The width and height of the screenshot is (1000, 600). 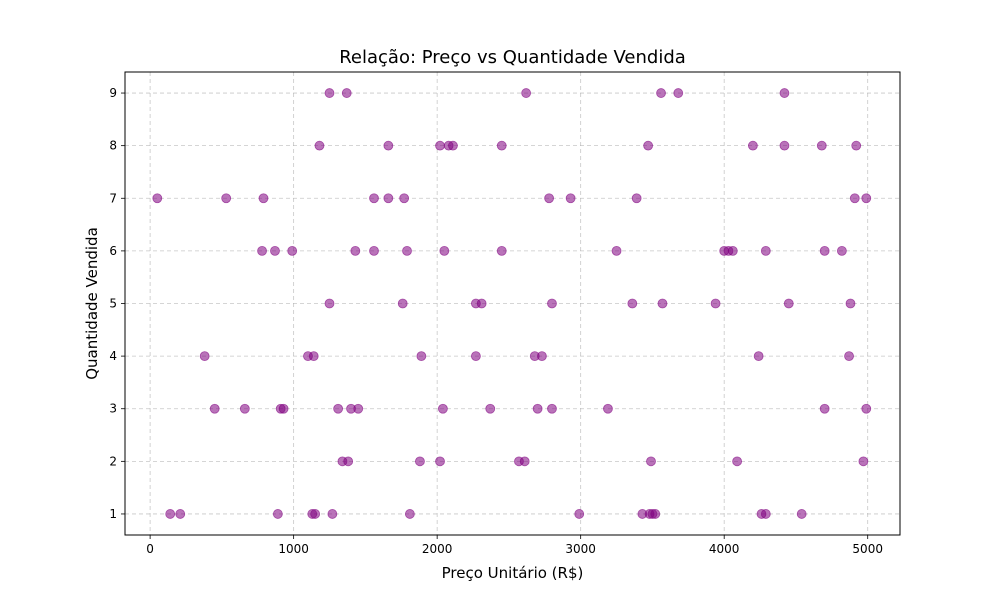 I want to click on x-axis-label: Preço Unitário (R$), so click(x=513, y=573).